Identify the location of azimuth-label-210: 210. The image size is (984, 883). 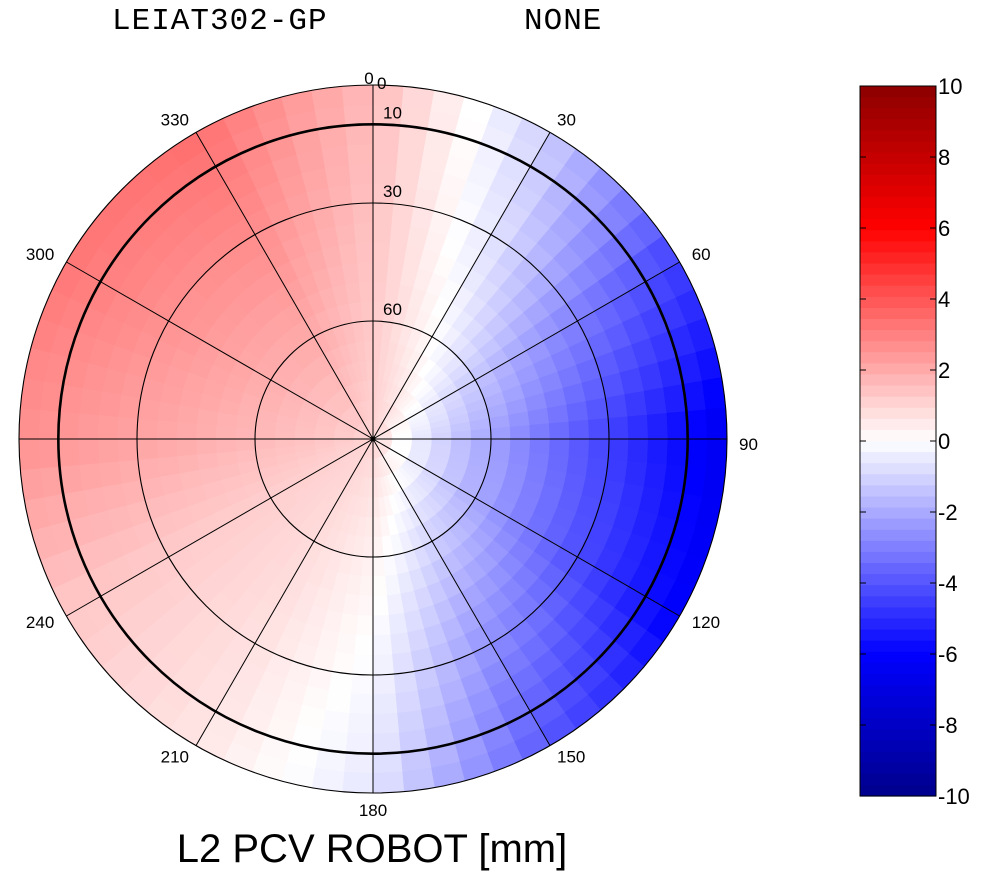
(175, 757).